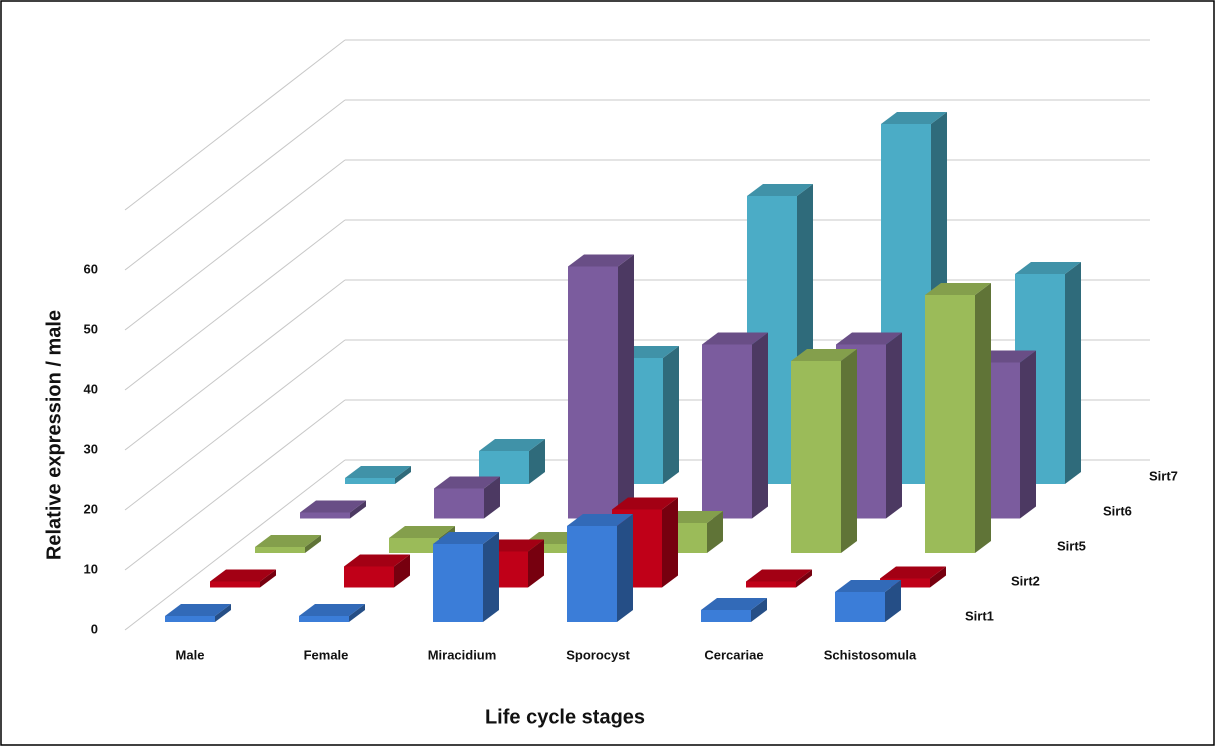  I want to click on y-tick-label: 0, so click(94, 628).